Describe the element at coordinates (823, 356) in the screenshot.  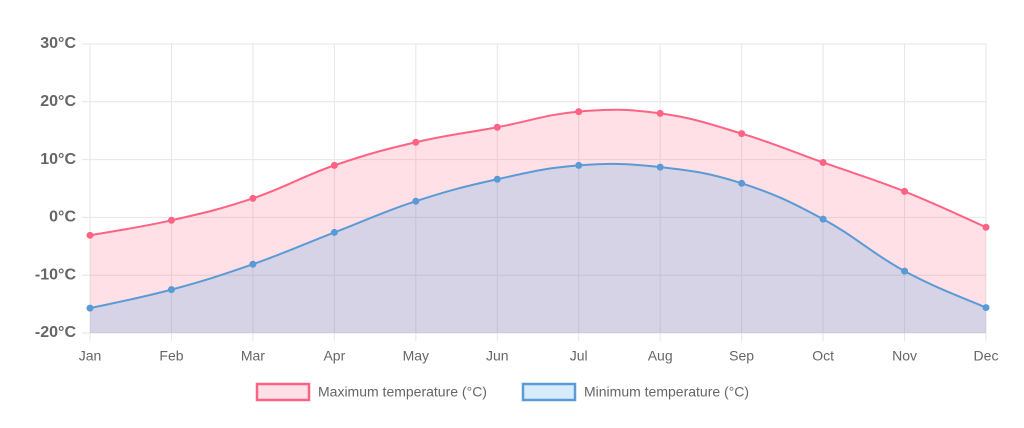
I see `x-tick-label: Oct` at that location.